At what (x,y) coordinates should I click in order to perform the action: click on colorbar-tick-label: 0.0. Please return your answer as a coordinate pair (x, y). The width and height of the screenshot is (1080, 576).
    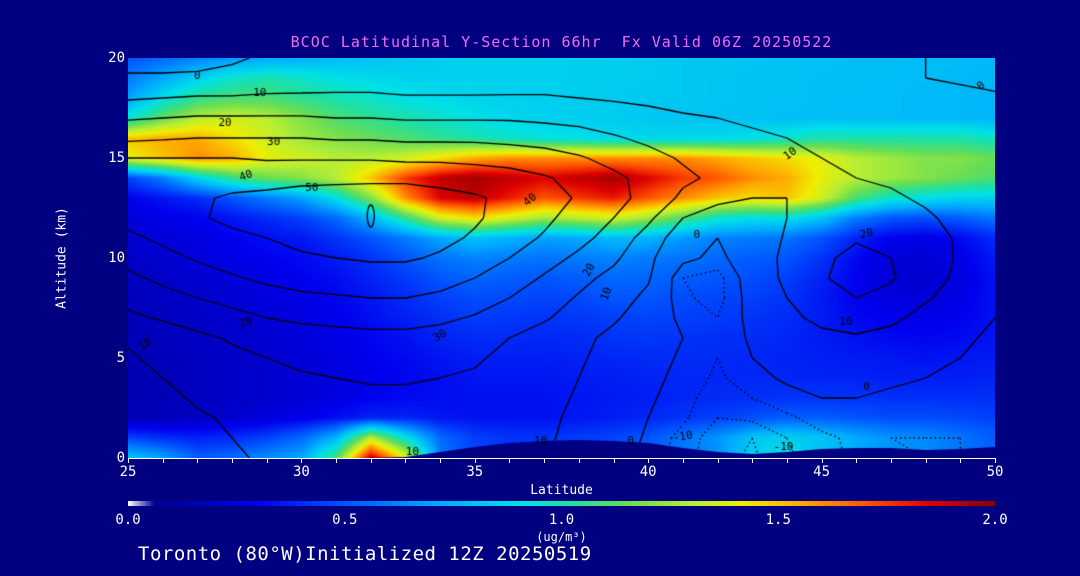
    Looking at the image, I should click on (128, 520).